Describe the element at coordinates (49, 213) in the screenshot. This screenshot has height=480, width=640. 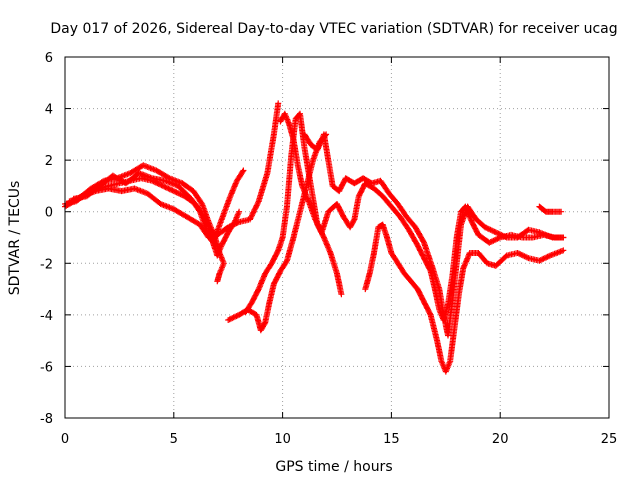
I see `y-tick-label-4: 0` at that location.